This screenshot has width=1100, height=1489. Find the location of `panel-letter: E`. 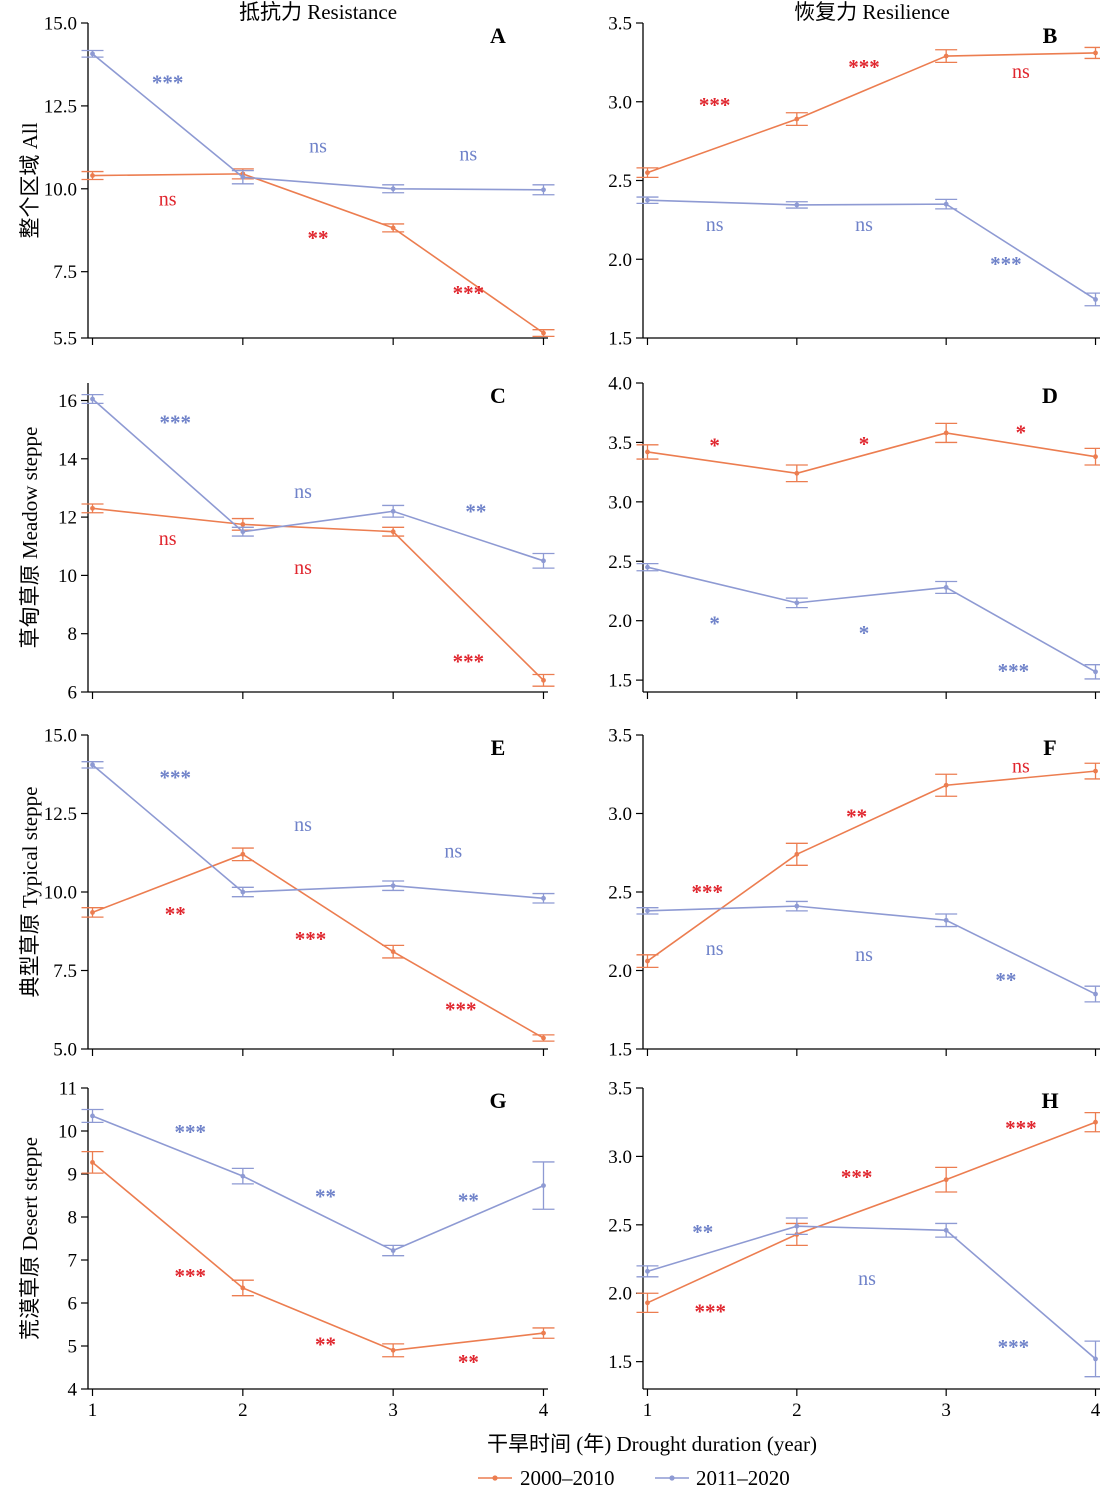

panel-letter: E is located at coordinates (498, 747).